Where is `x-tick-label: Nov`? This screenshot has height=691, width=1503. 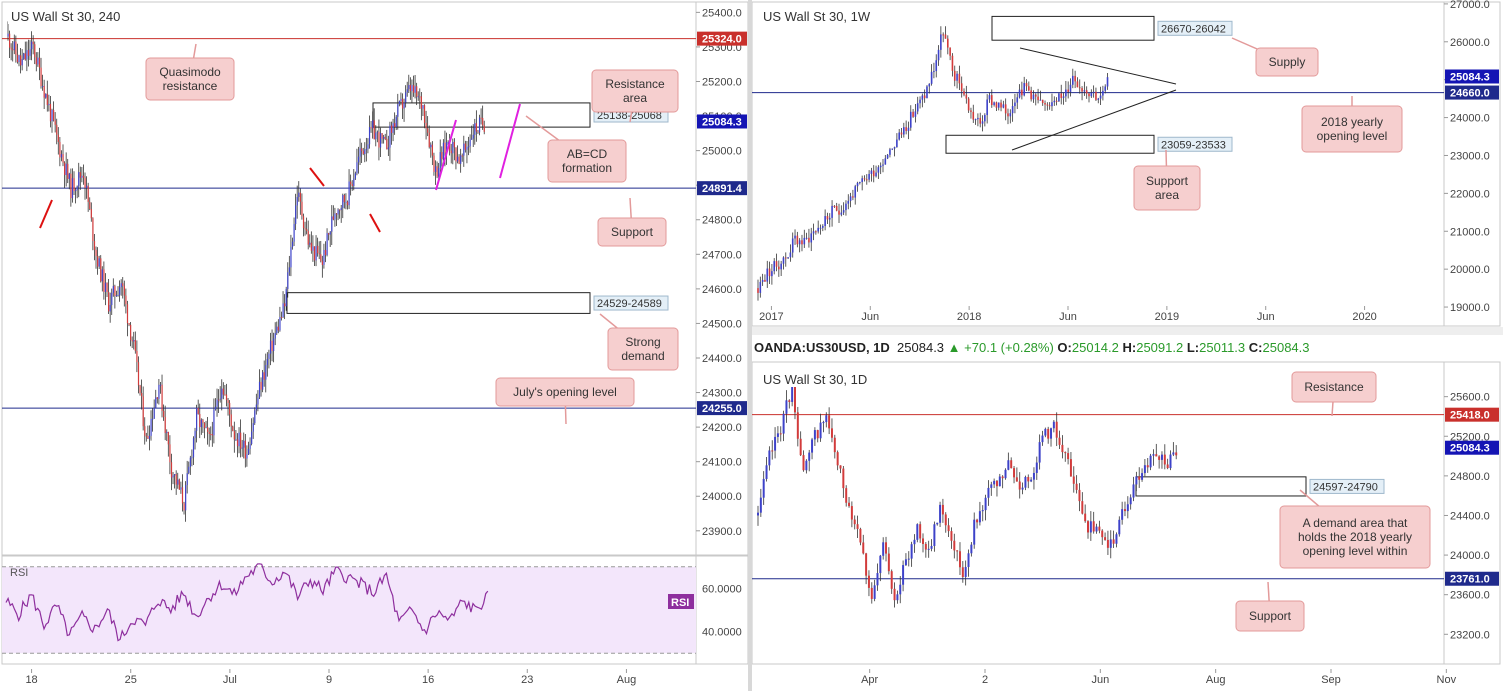 x-tick-label: Nov is located at coordinates (1447, 680).